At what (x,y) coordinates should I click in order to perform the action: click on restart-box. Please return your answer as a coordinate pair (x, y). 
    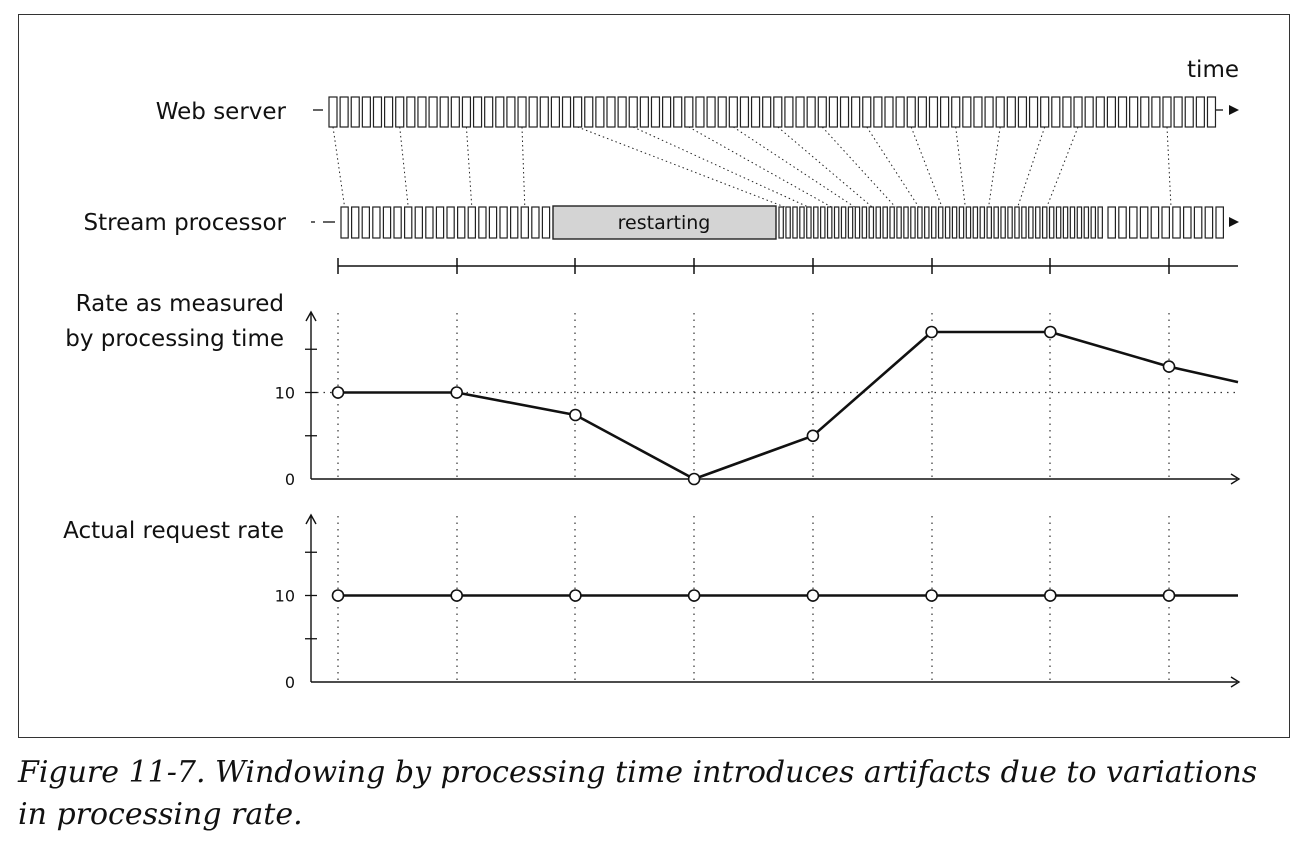
    Looking at the image, I should click on (664, 222).